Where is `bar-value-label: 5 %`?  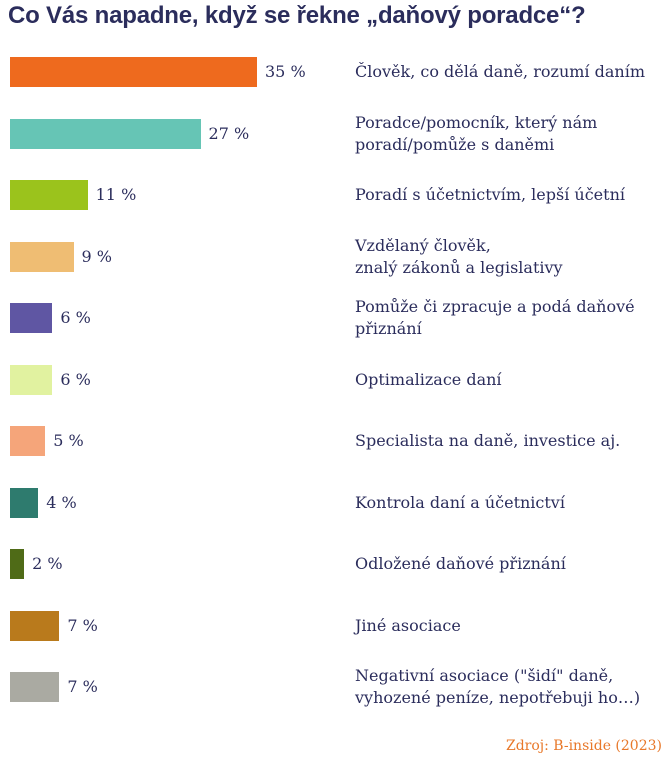
bar-value-label: 5 % is located at coordinates (68, 440).